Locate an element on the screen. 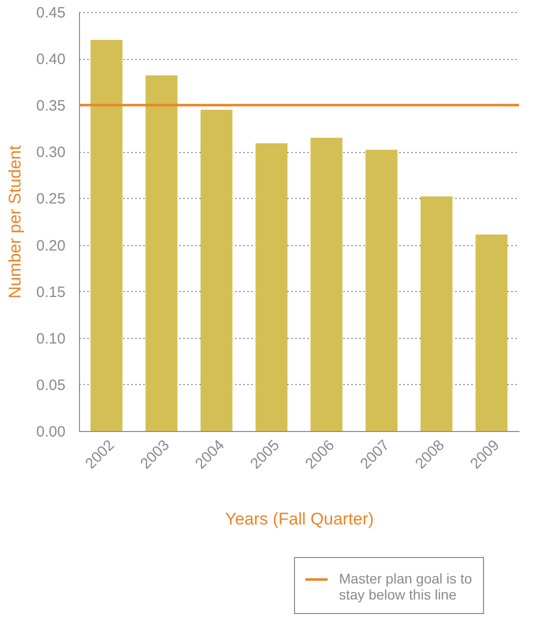 The image size is (549, 629). y-tick-label: 0.30 is located at coordinates (51, 153).